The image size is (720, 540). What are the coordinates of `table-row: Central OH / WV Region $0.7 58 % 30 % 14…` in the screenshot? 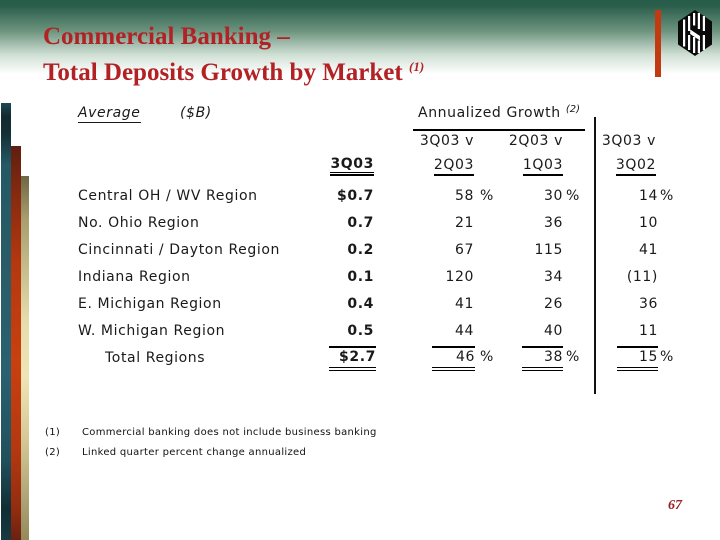 It's located at (360, 196).